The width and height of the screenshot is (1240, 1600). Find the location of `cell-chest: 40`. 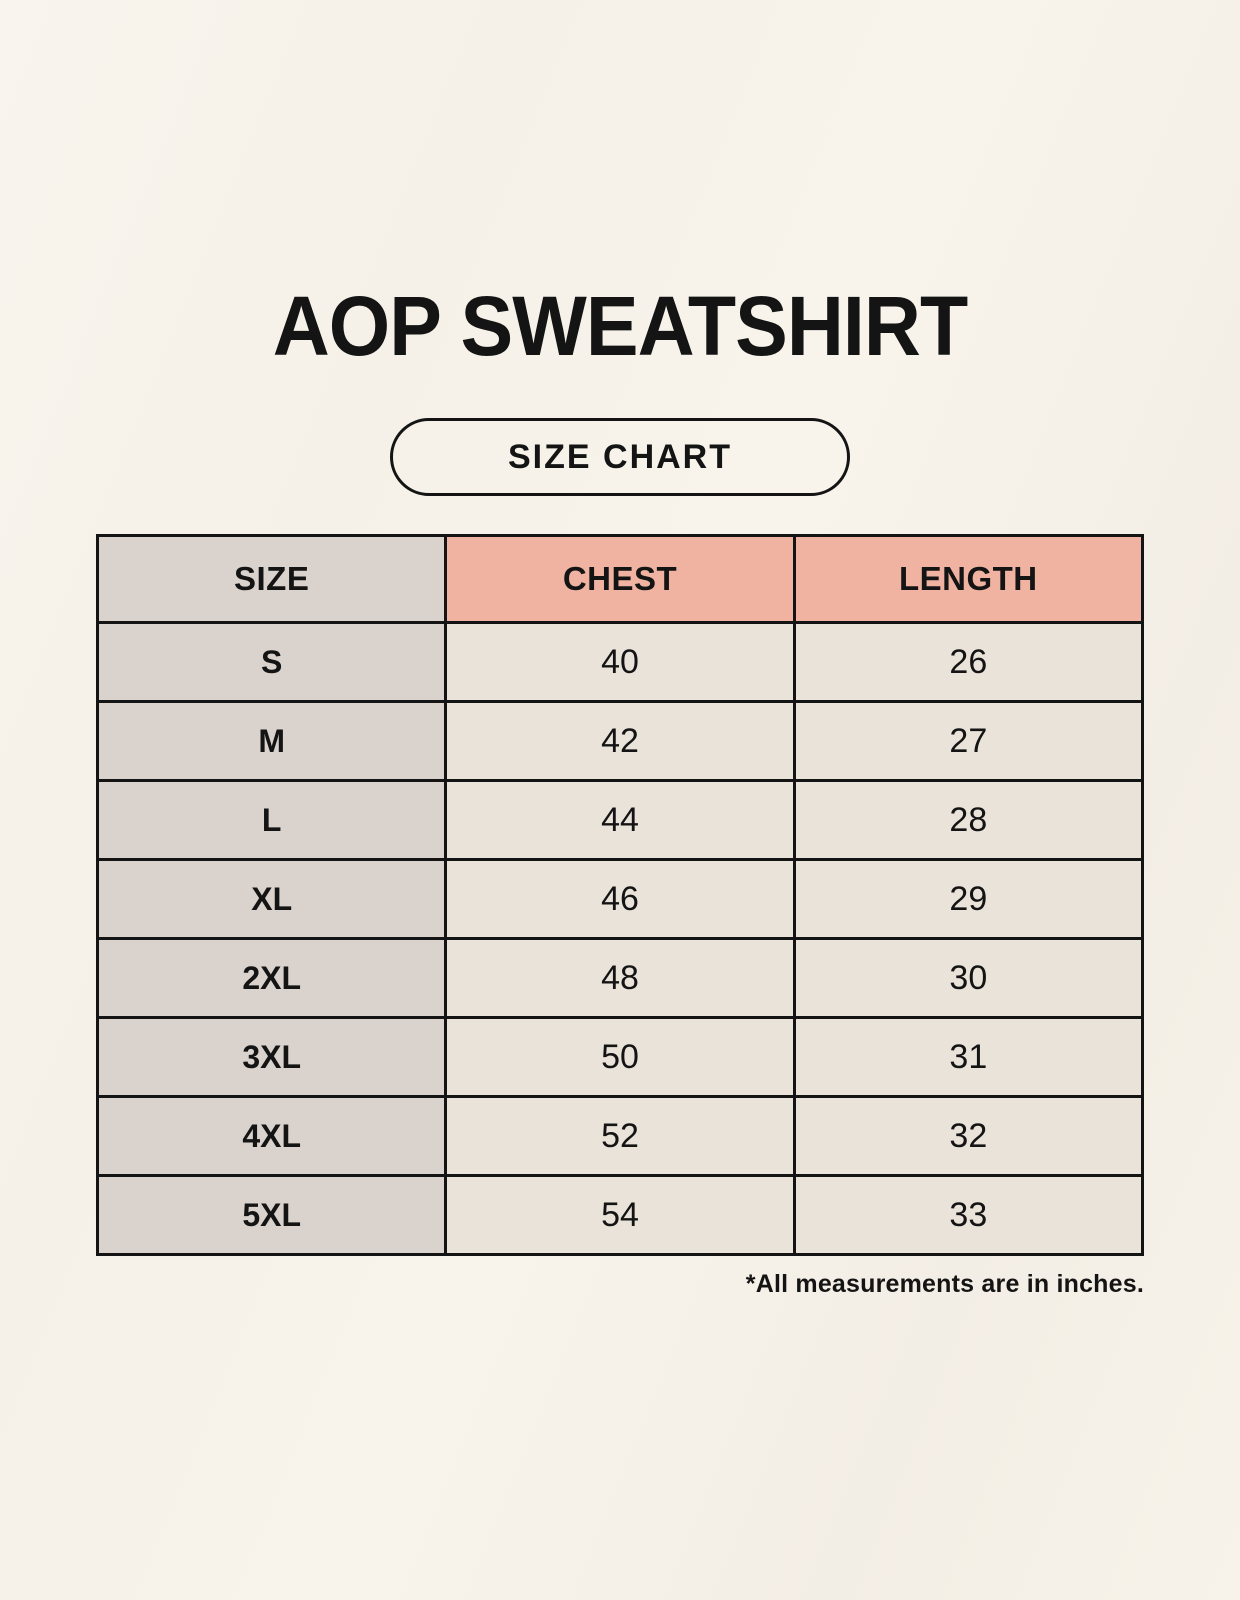

cell-chest: 40 is located at coordinates (620, 662).